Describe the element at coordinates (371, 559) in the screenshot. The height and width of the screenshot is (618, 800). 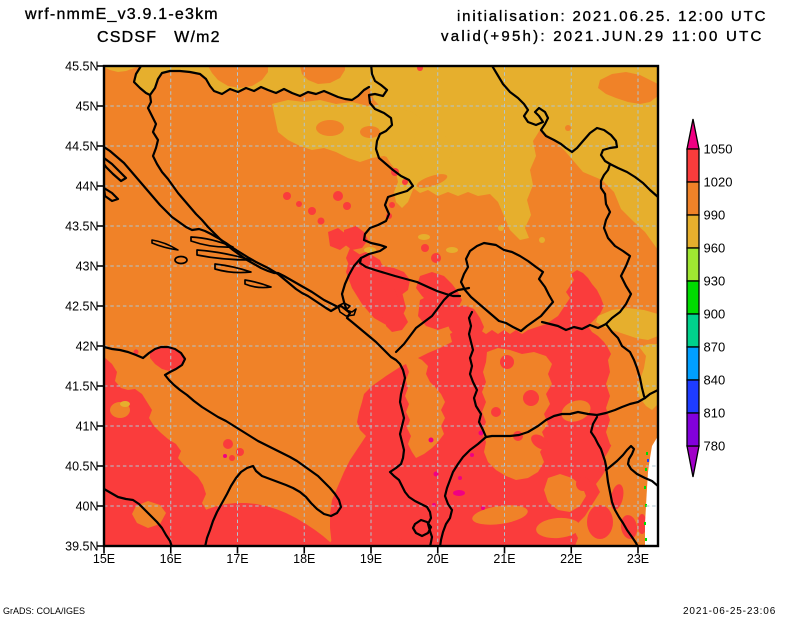
I see `svg-text: 19E` at that location.